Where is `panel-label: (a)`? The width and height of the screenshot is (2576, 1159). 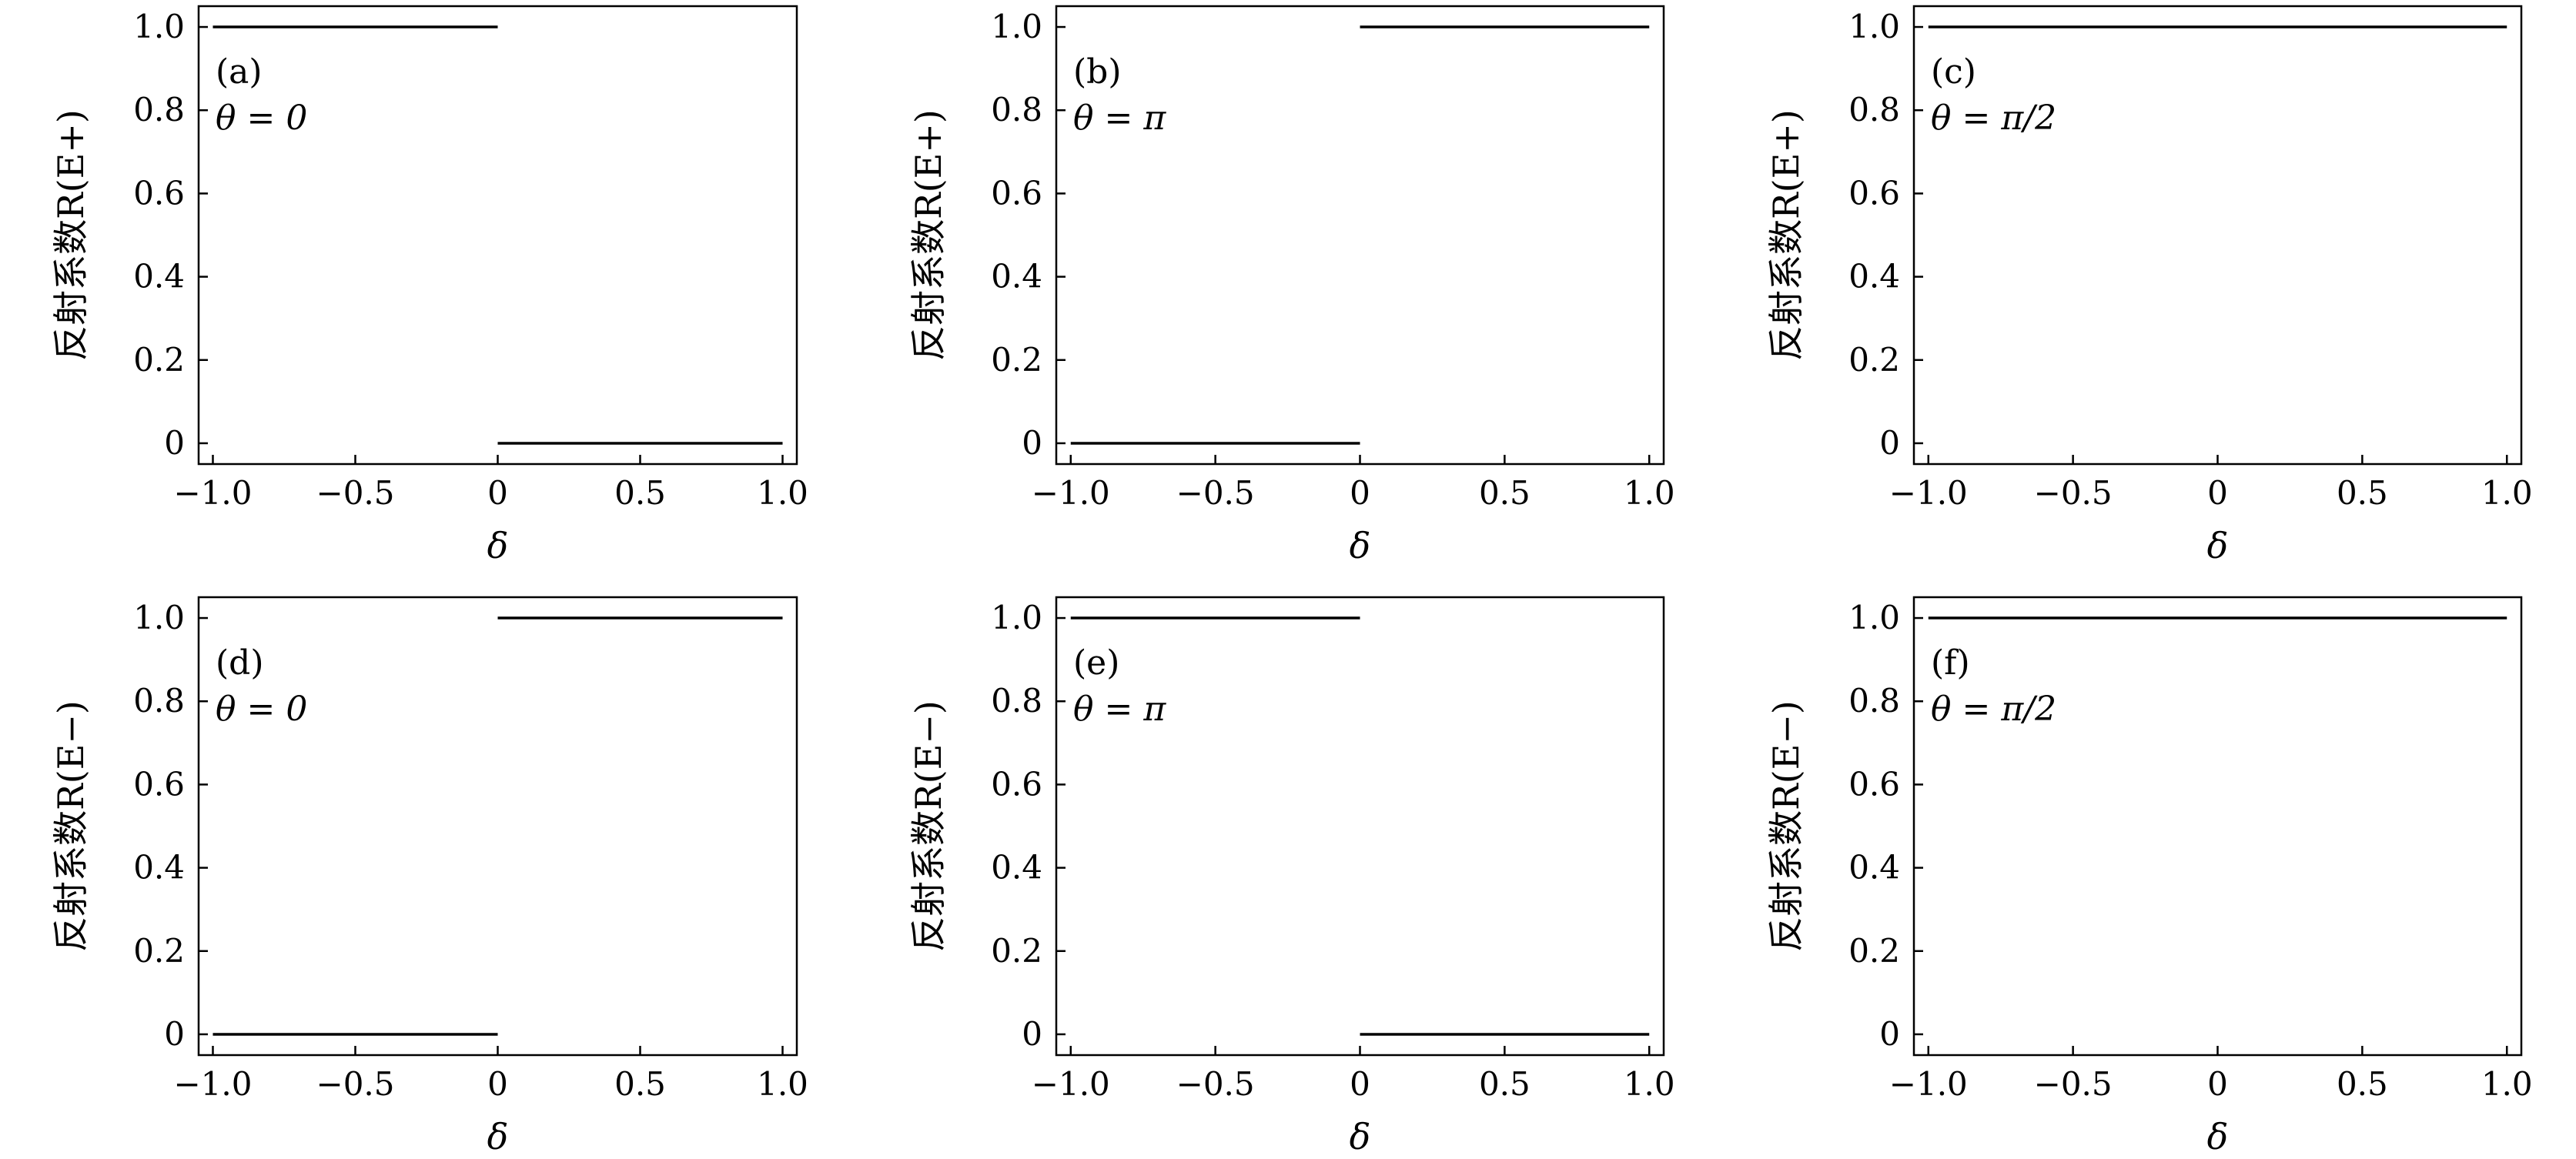
panel-label: (a) is located at coordinates (240, 72).